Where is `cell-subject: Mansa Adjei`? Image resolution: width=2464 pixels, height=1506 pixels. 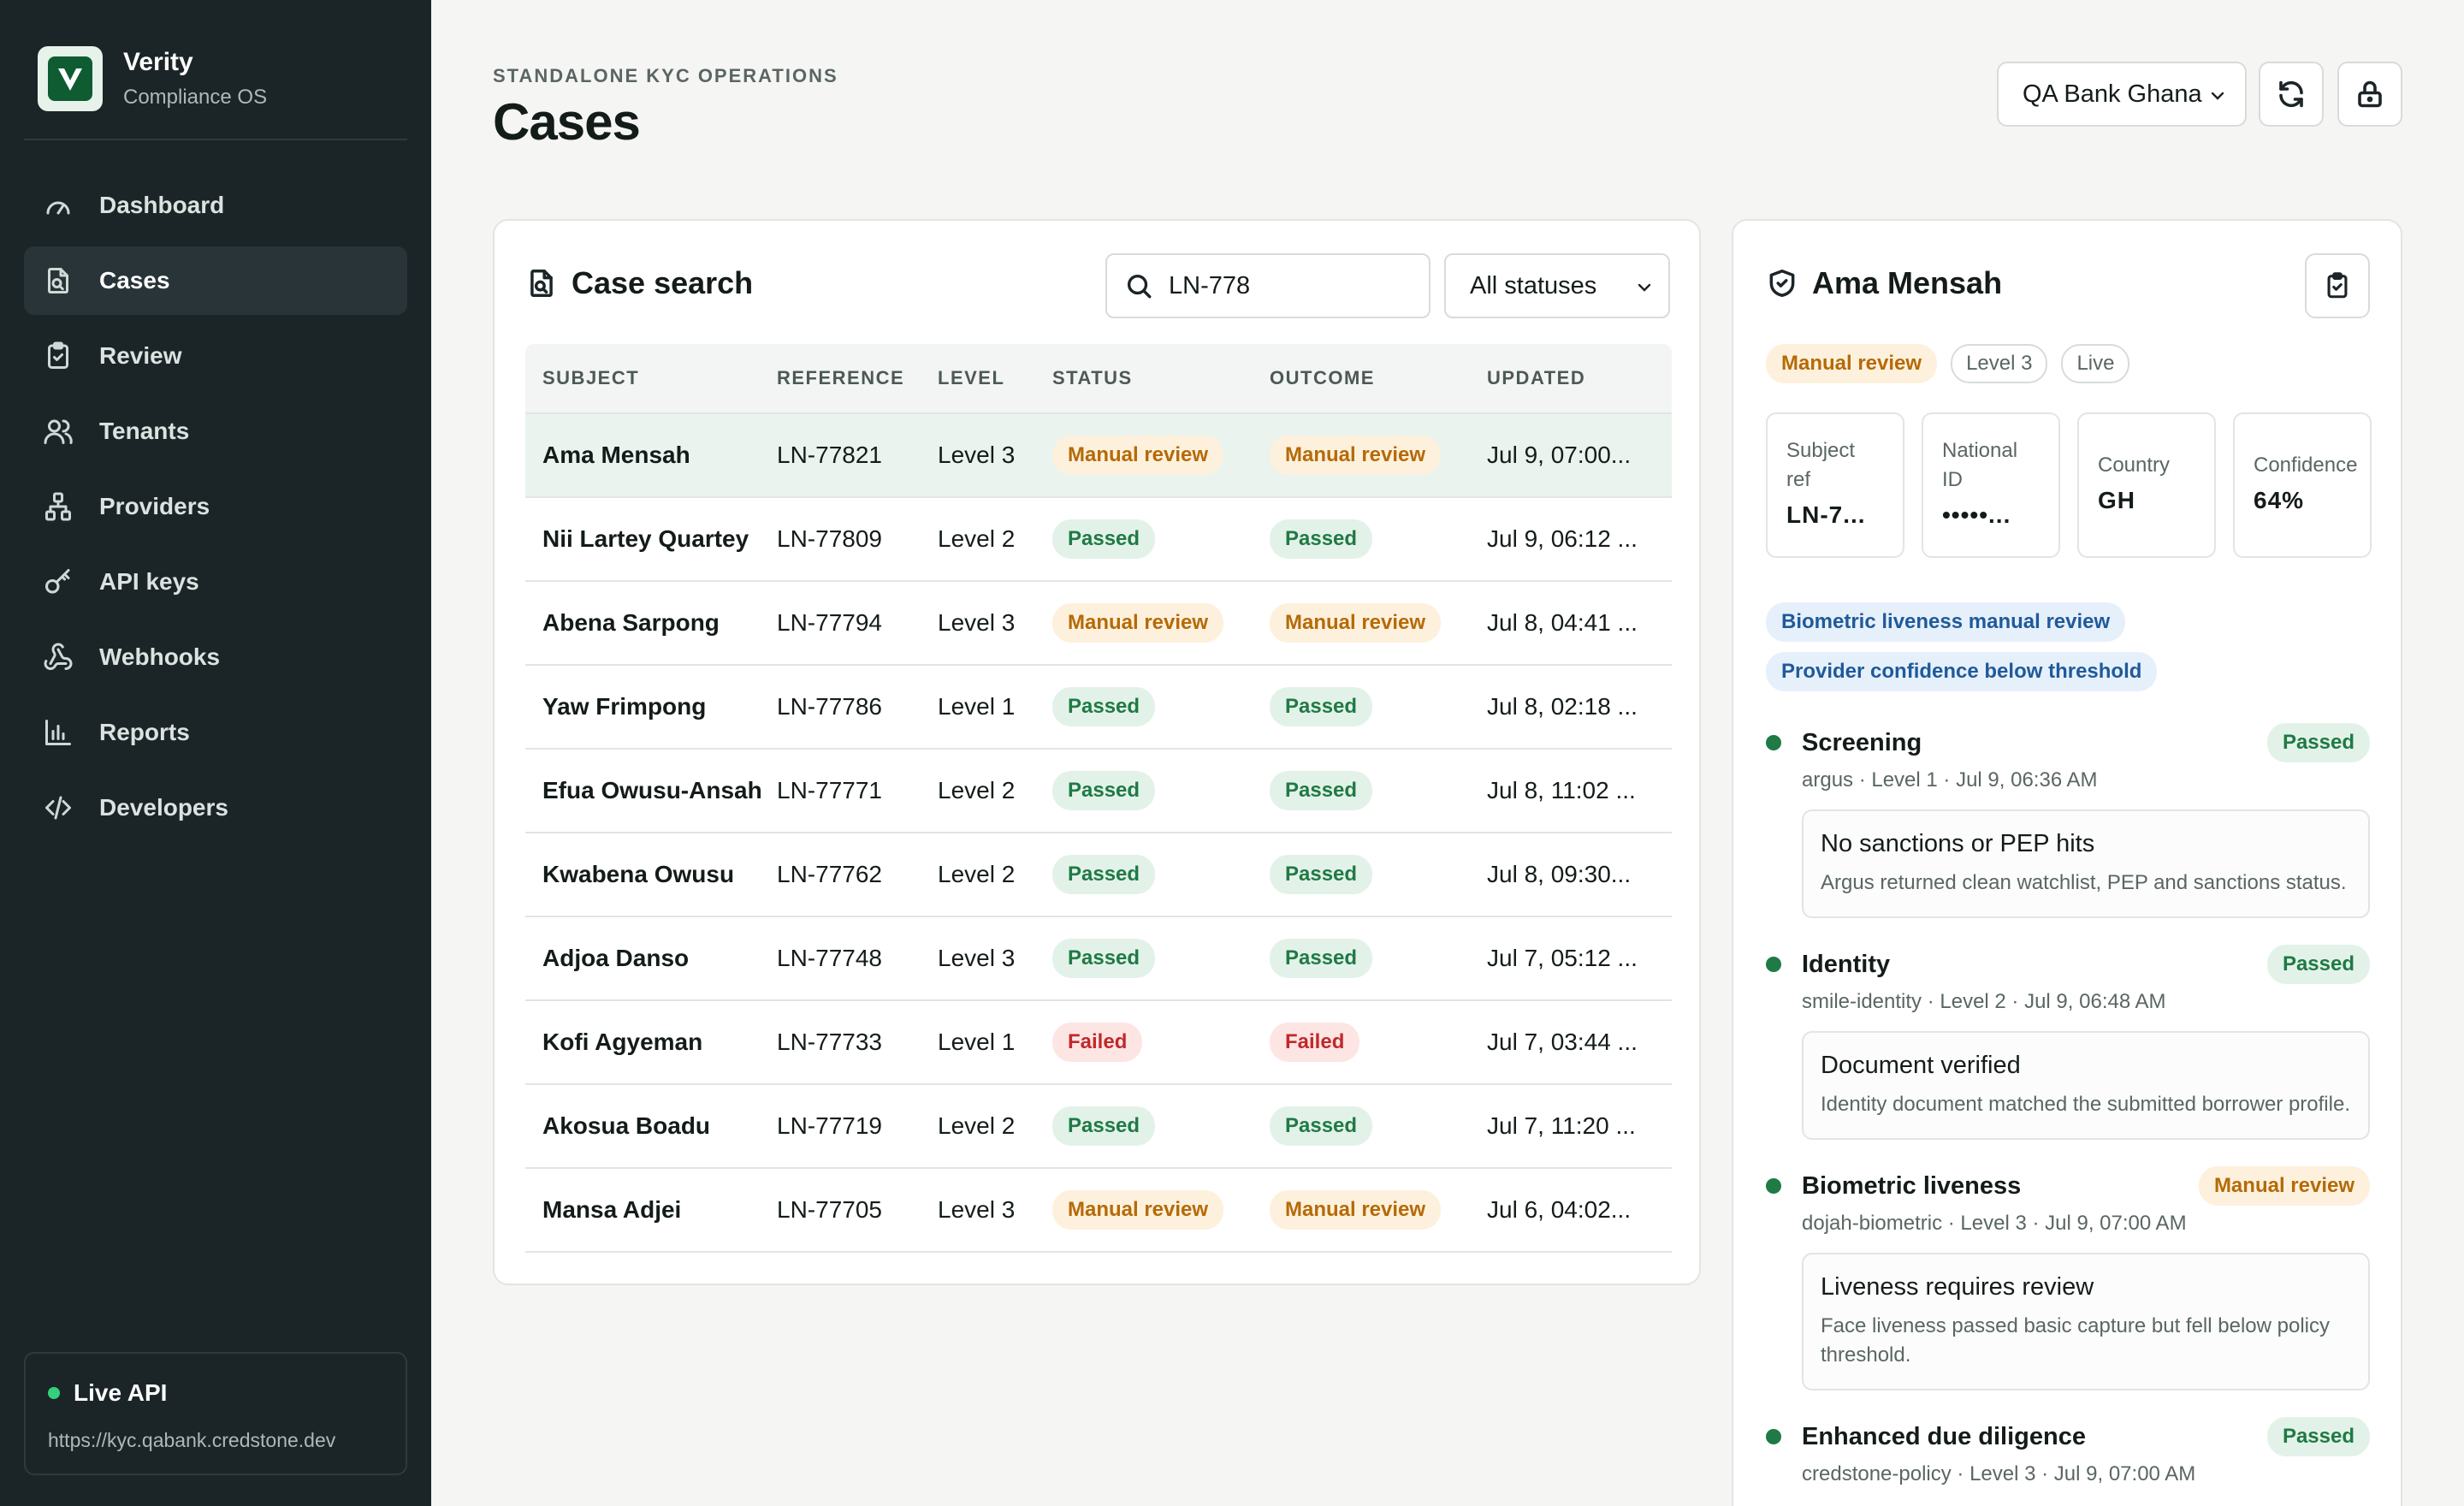 cell-subject: Mansa Adjei is located at coordinates (612, 1210).